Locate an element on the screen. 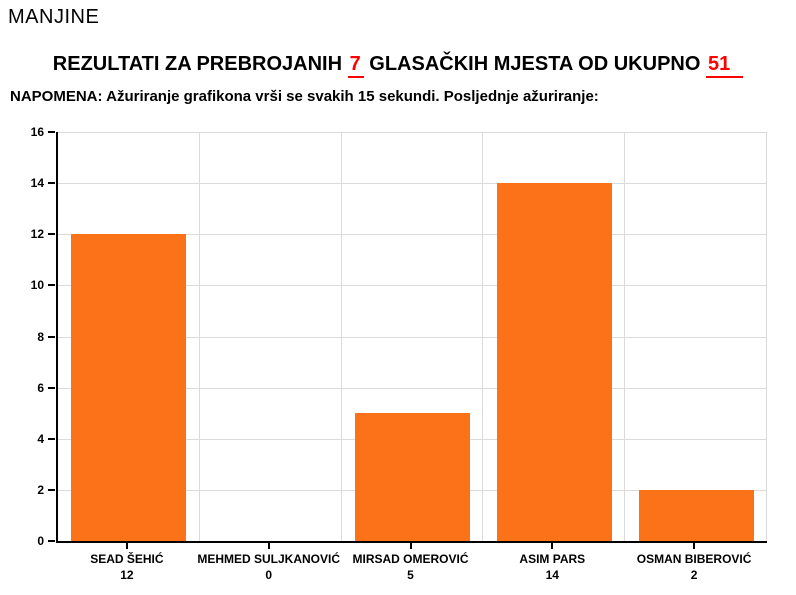 The height and width of the screenshot is (595, 796). y-axis-label: 8 is located at coordinates (40, 336).